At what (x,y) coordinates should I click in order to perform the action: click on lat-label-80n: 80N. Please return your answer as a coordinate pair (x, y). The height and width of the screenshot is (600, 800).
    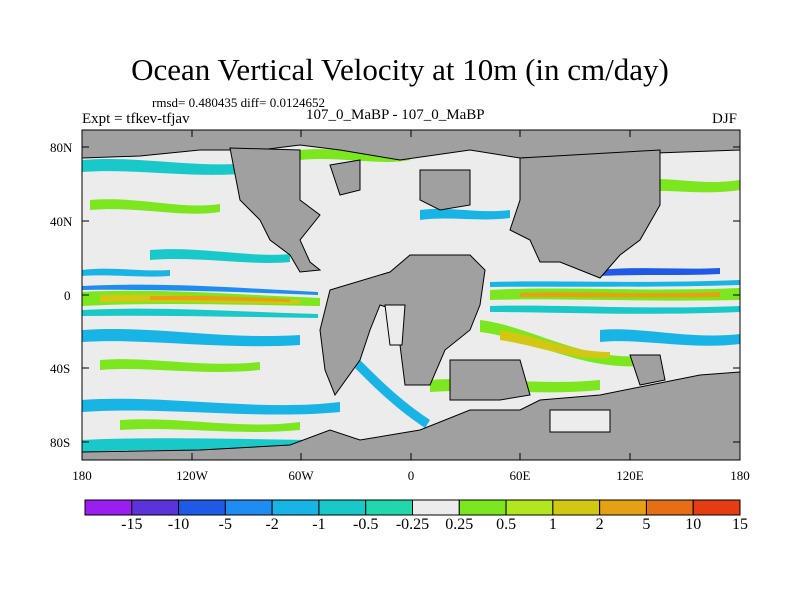
    Looking at the image, I should click on (61, 147).